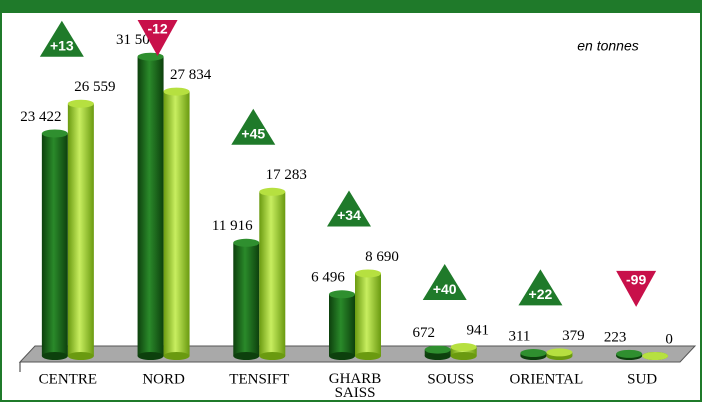  I want to click on x-tick-label: NORD, so click(163, 379).